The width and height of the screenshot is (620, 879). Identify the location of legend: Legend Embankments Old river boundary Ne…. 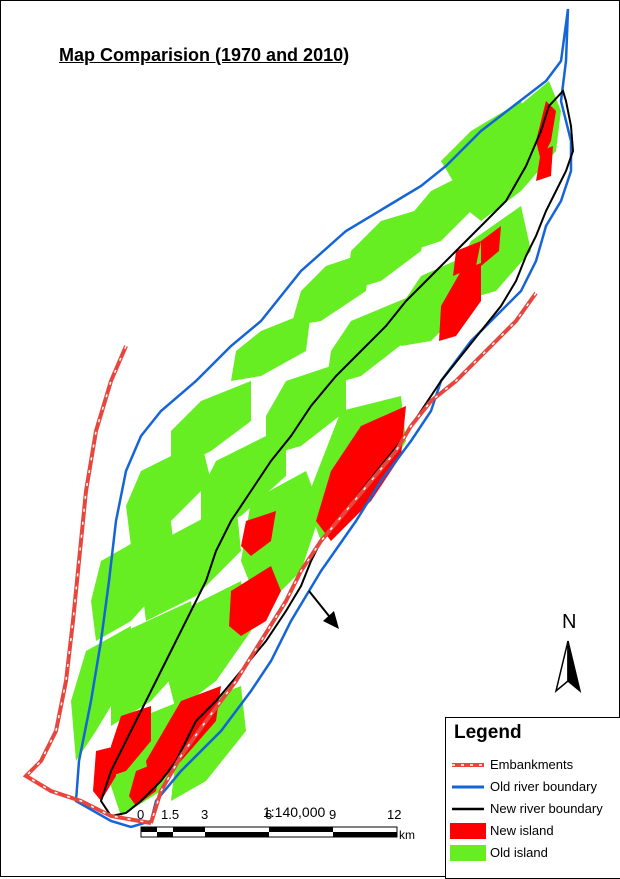
(532, 798).